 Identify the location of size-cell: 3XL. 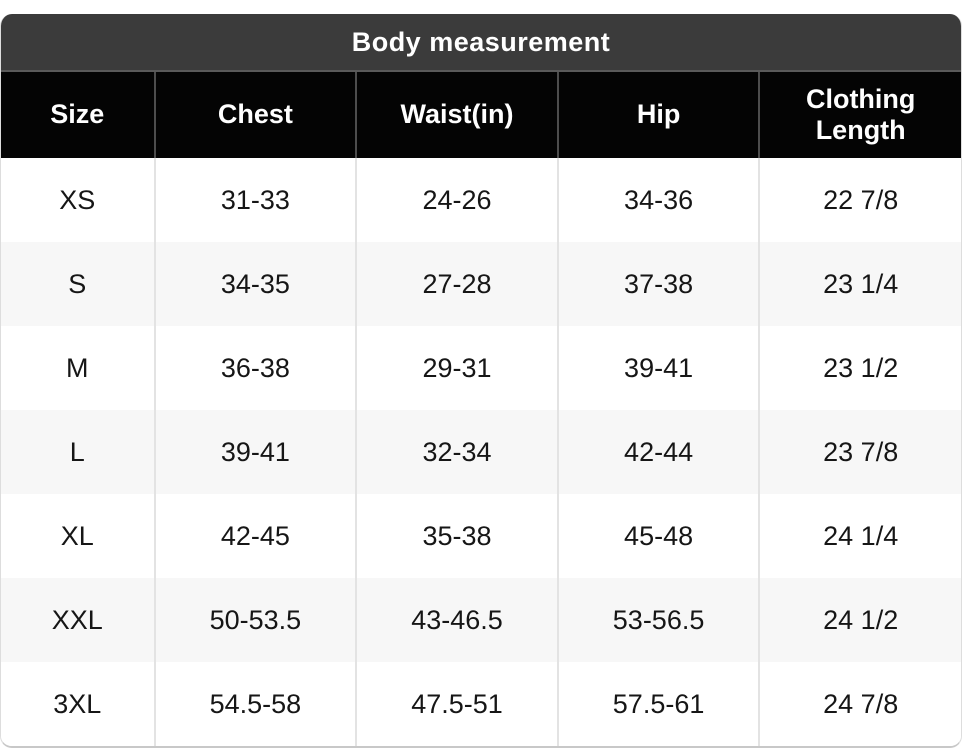
(78, 704).